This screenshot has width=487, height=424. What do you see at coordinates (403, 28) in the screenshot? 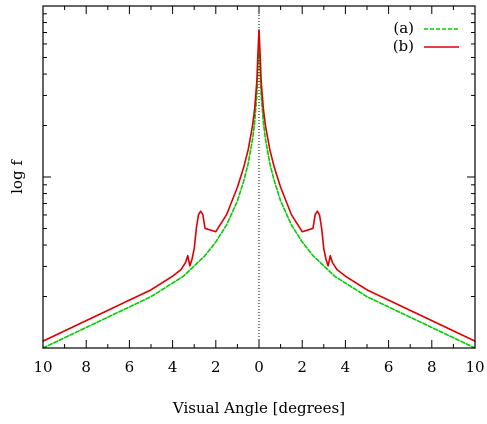
I see `legend-label-a: (a)` at bounding box center [403, 28].